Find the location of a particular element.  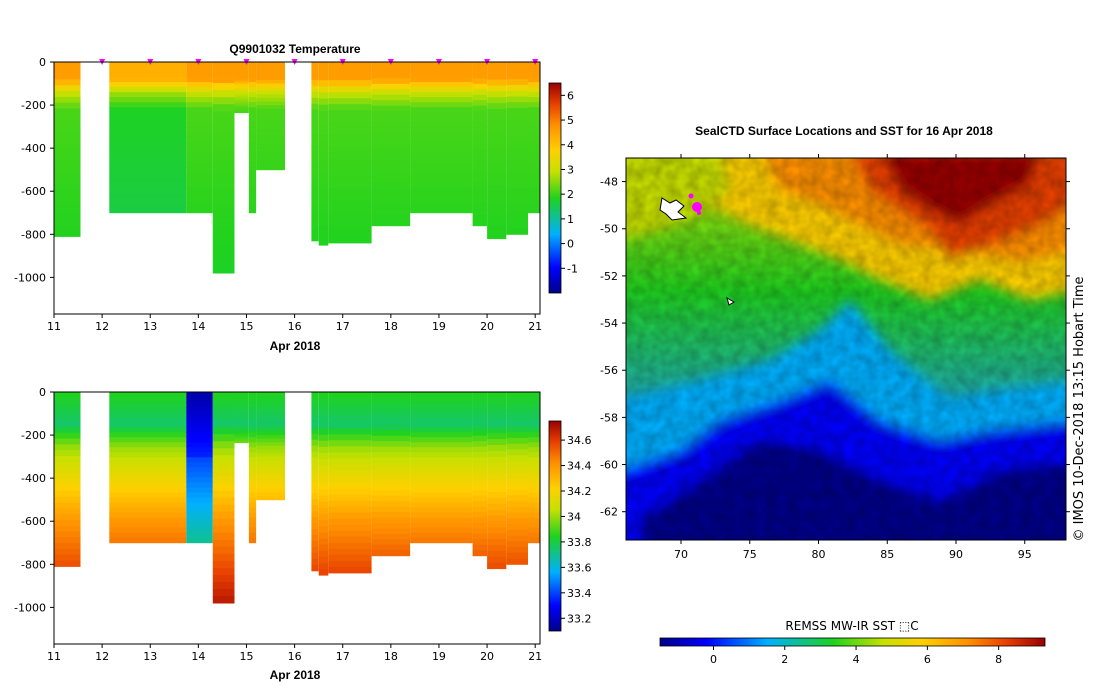

sst-colorbar-tick-label: 2 is located at coordinates (784, 659).